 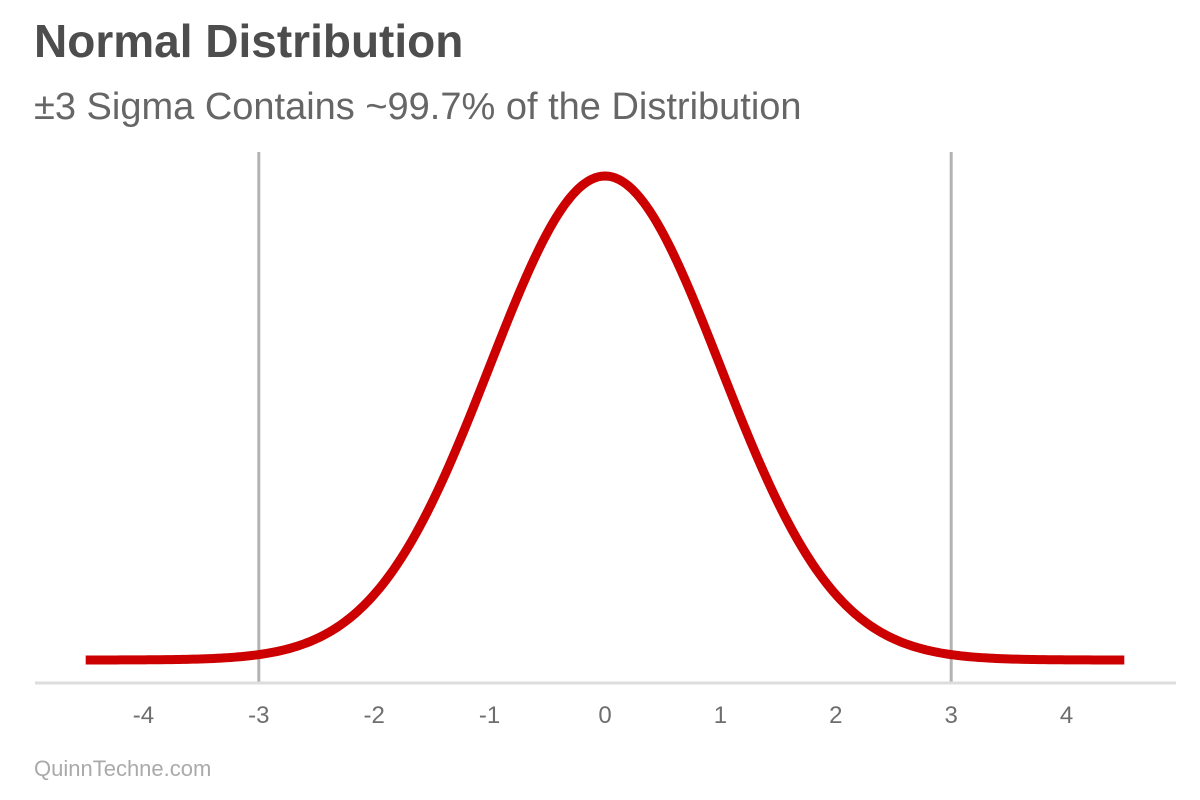 I want to click on x-tick-label: 1, so click(x=720, y=715).